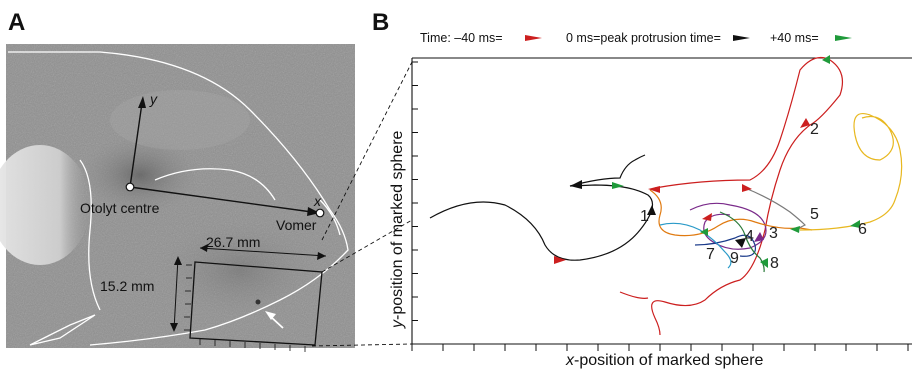 The height and width of the screenshot is (370, 917). Describe the element at coordinates (120, 208) in the screenshot. I see `otolyt-centre-label: Otolyt centre` at that location.